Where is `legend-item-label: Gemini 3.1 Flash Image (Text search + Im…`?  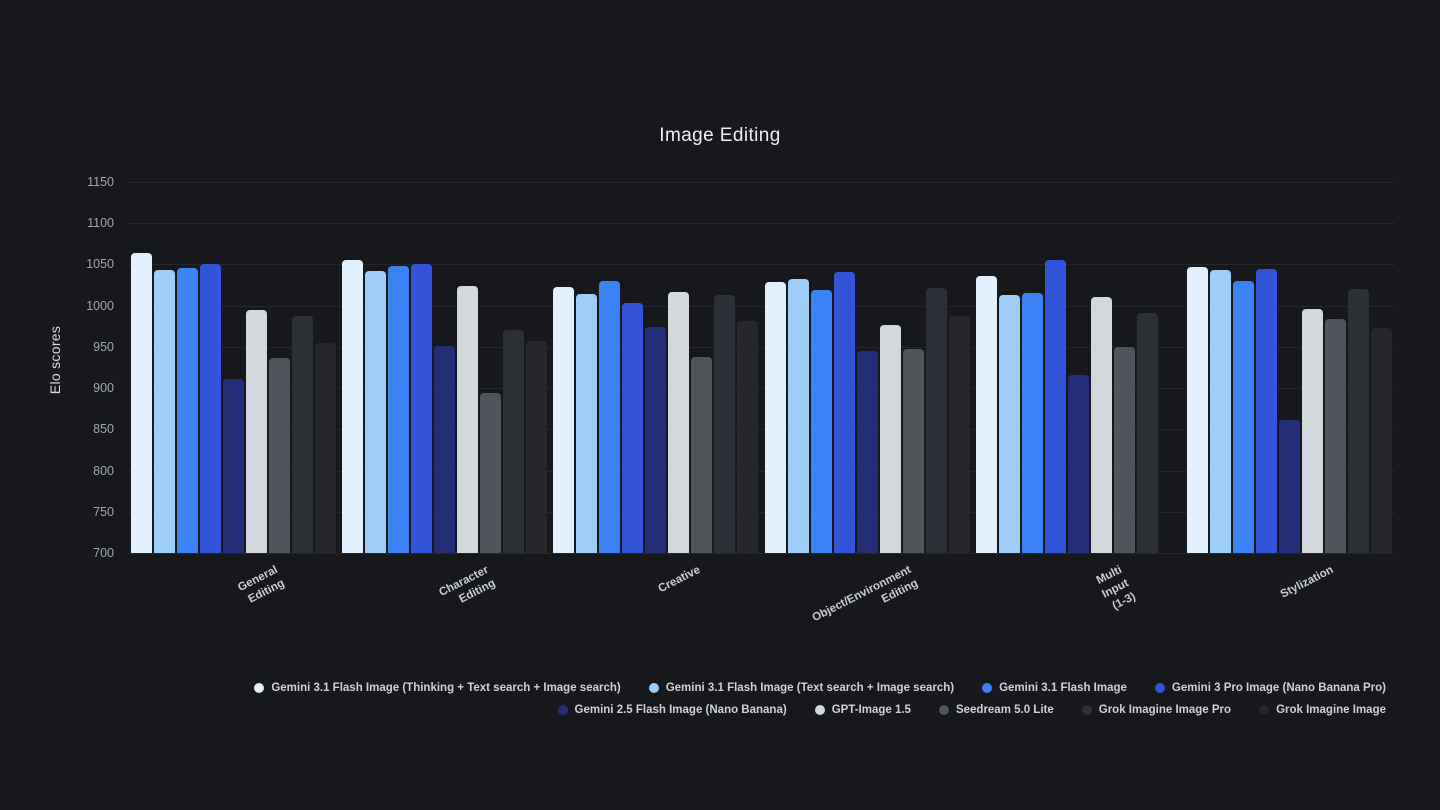
legend-item-label: Gemini 3.1 Flash Image (Text search + Im… is located at coordinates (810, 688).